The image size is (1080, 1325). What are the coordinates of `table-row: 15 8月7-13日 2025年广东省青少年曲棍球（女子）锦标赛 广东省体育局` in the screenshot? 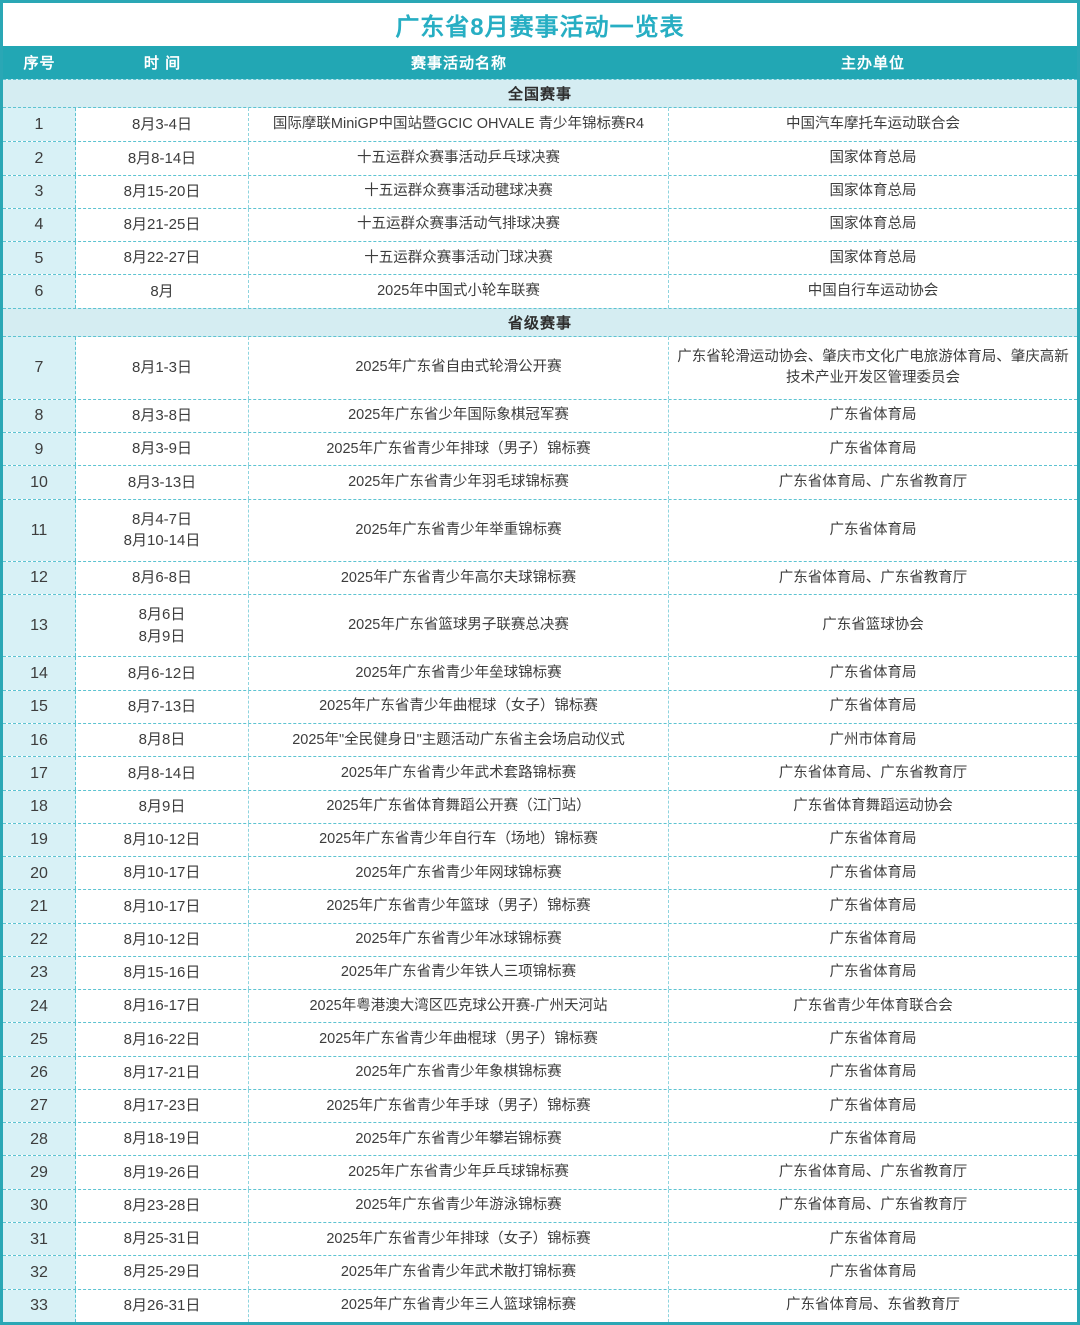 It's located at (540, 706).